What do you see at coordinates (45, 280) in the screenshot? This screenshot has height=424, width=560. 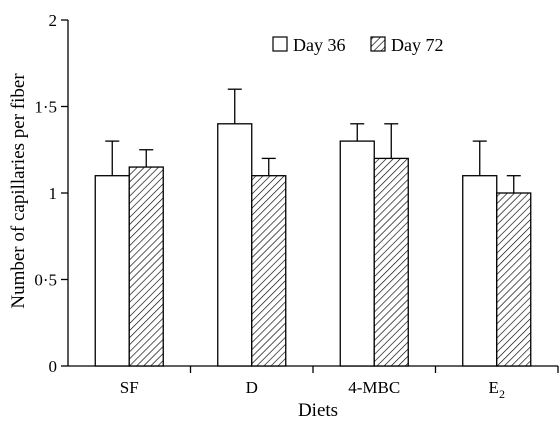 I see `y-tick-label-1: 0·5` at bounding box center [45, 280].